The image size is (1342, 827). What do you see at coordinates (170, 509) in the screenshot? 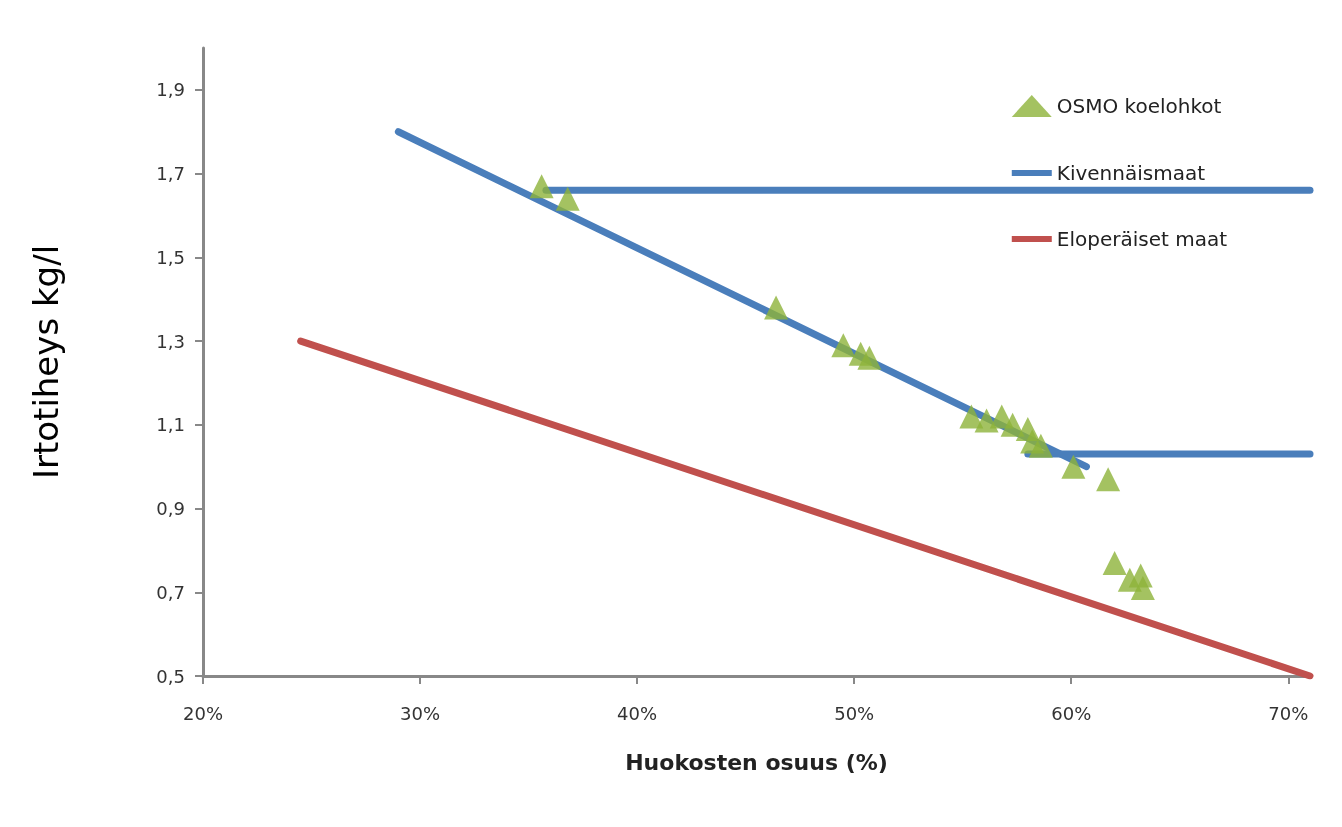
I see `y-tick-label: 0,9` at bounding box center [170, 509].